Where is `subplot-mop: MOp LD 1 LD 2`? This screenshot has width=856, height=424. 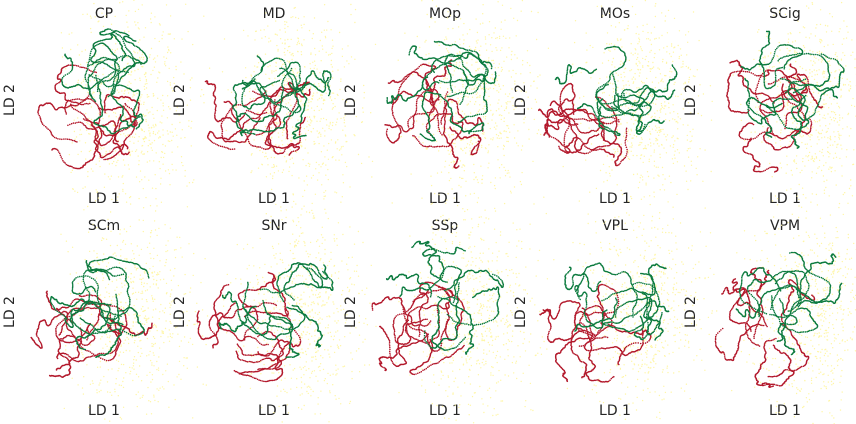
subplot-mop: MOp LD 1 LD 2 is located at coordinates (451, 112).